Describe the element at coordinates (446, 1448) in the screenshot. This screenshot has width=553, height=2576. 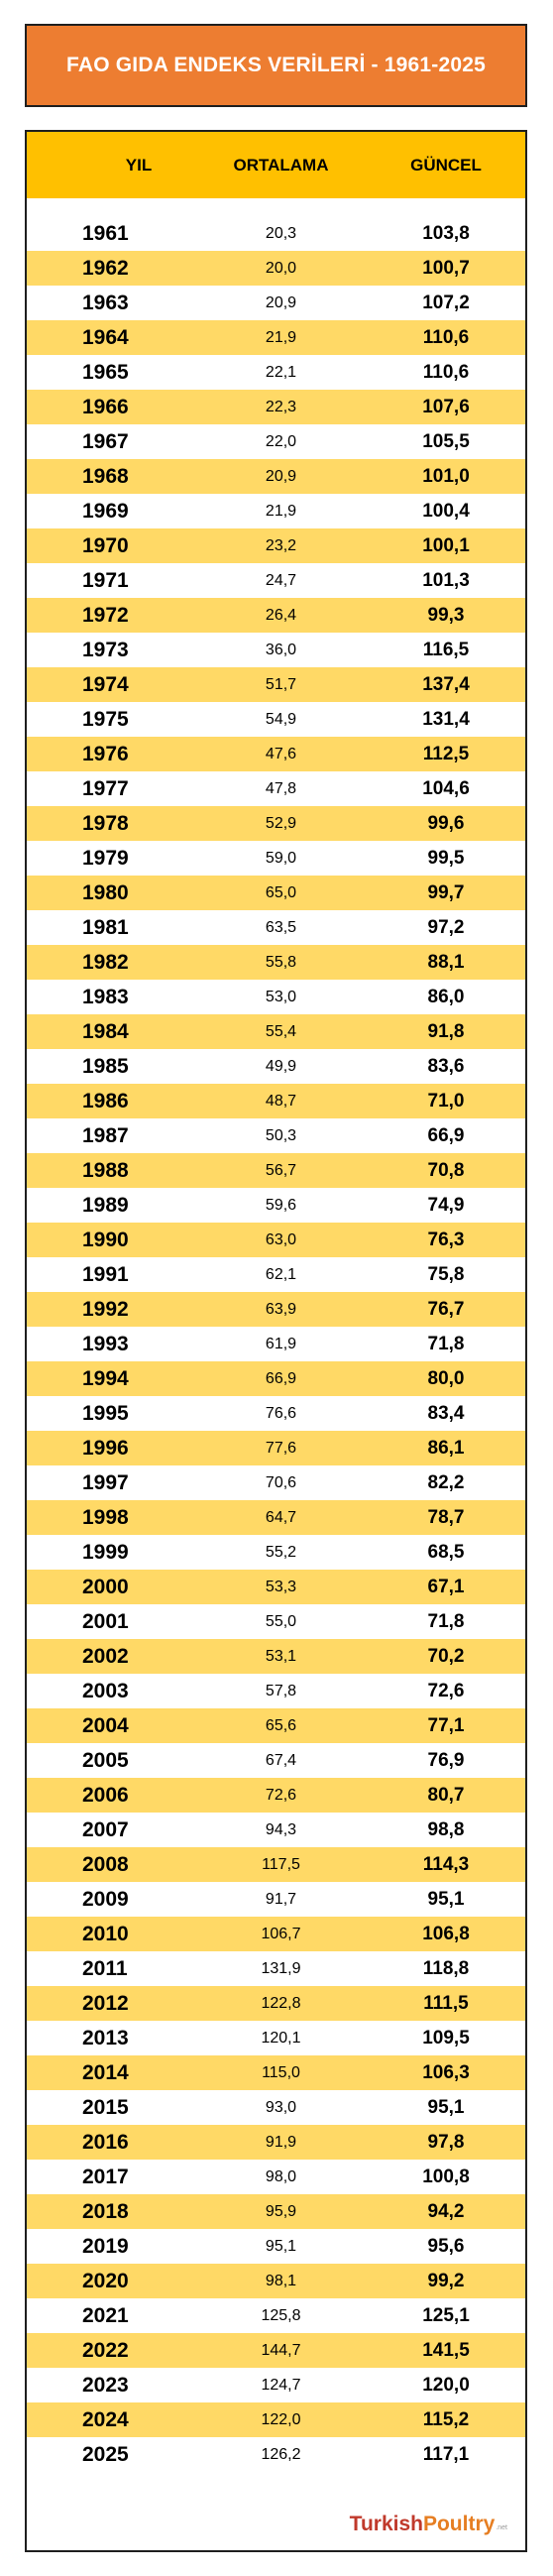
I see `current-cell: 86,1` at that location.